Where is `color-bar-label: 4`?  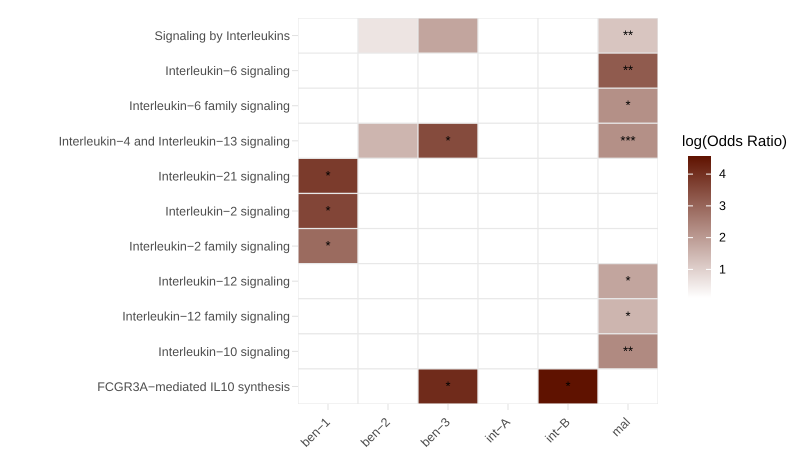
color-bar-label: 4 is located at coordinates (722, 174).